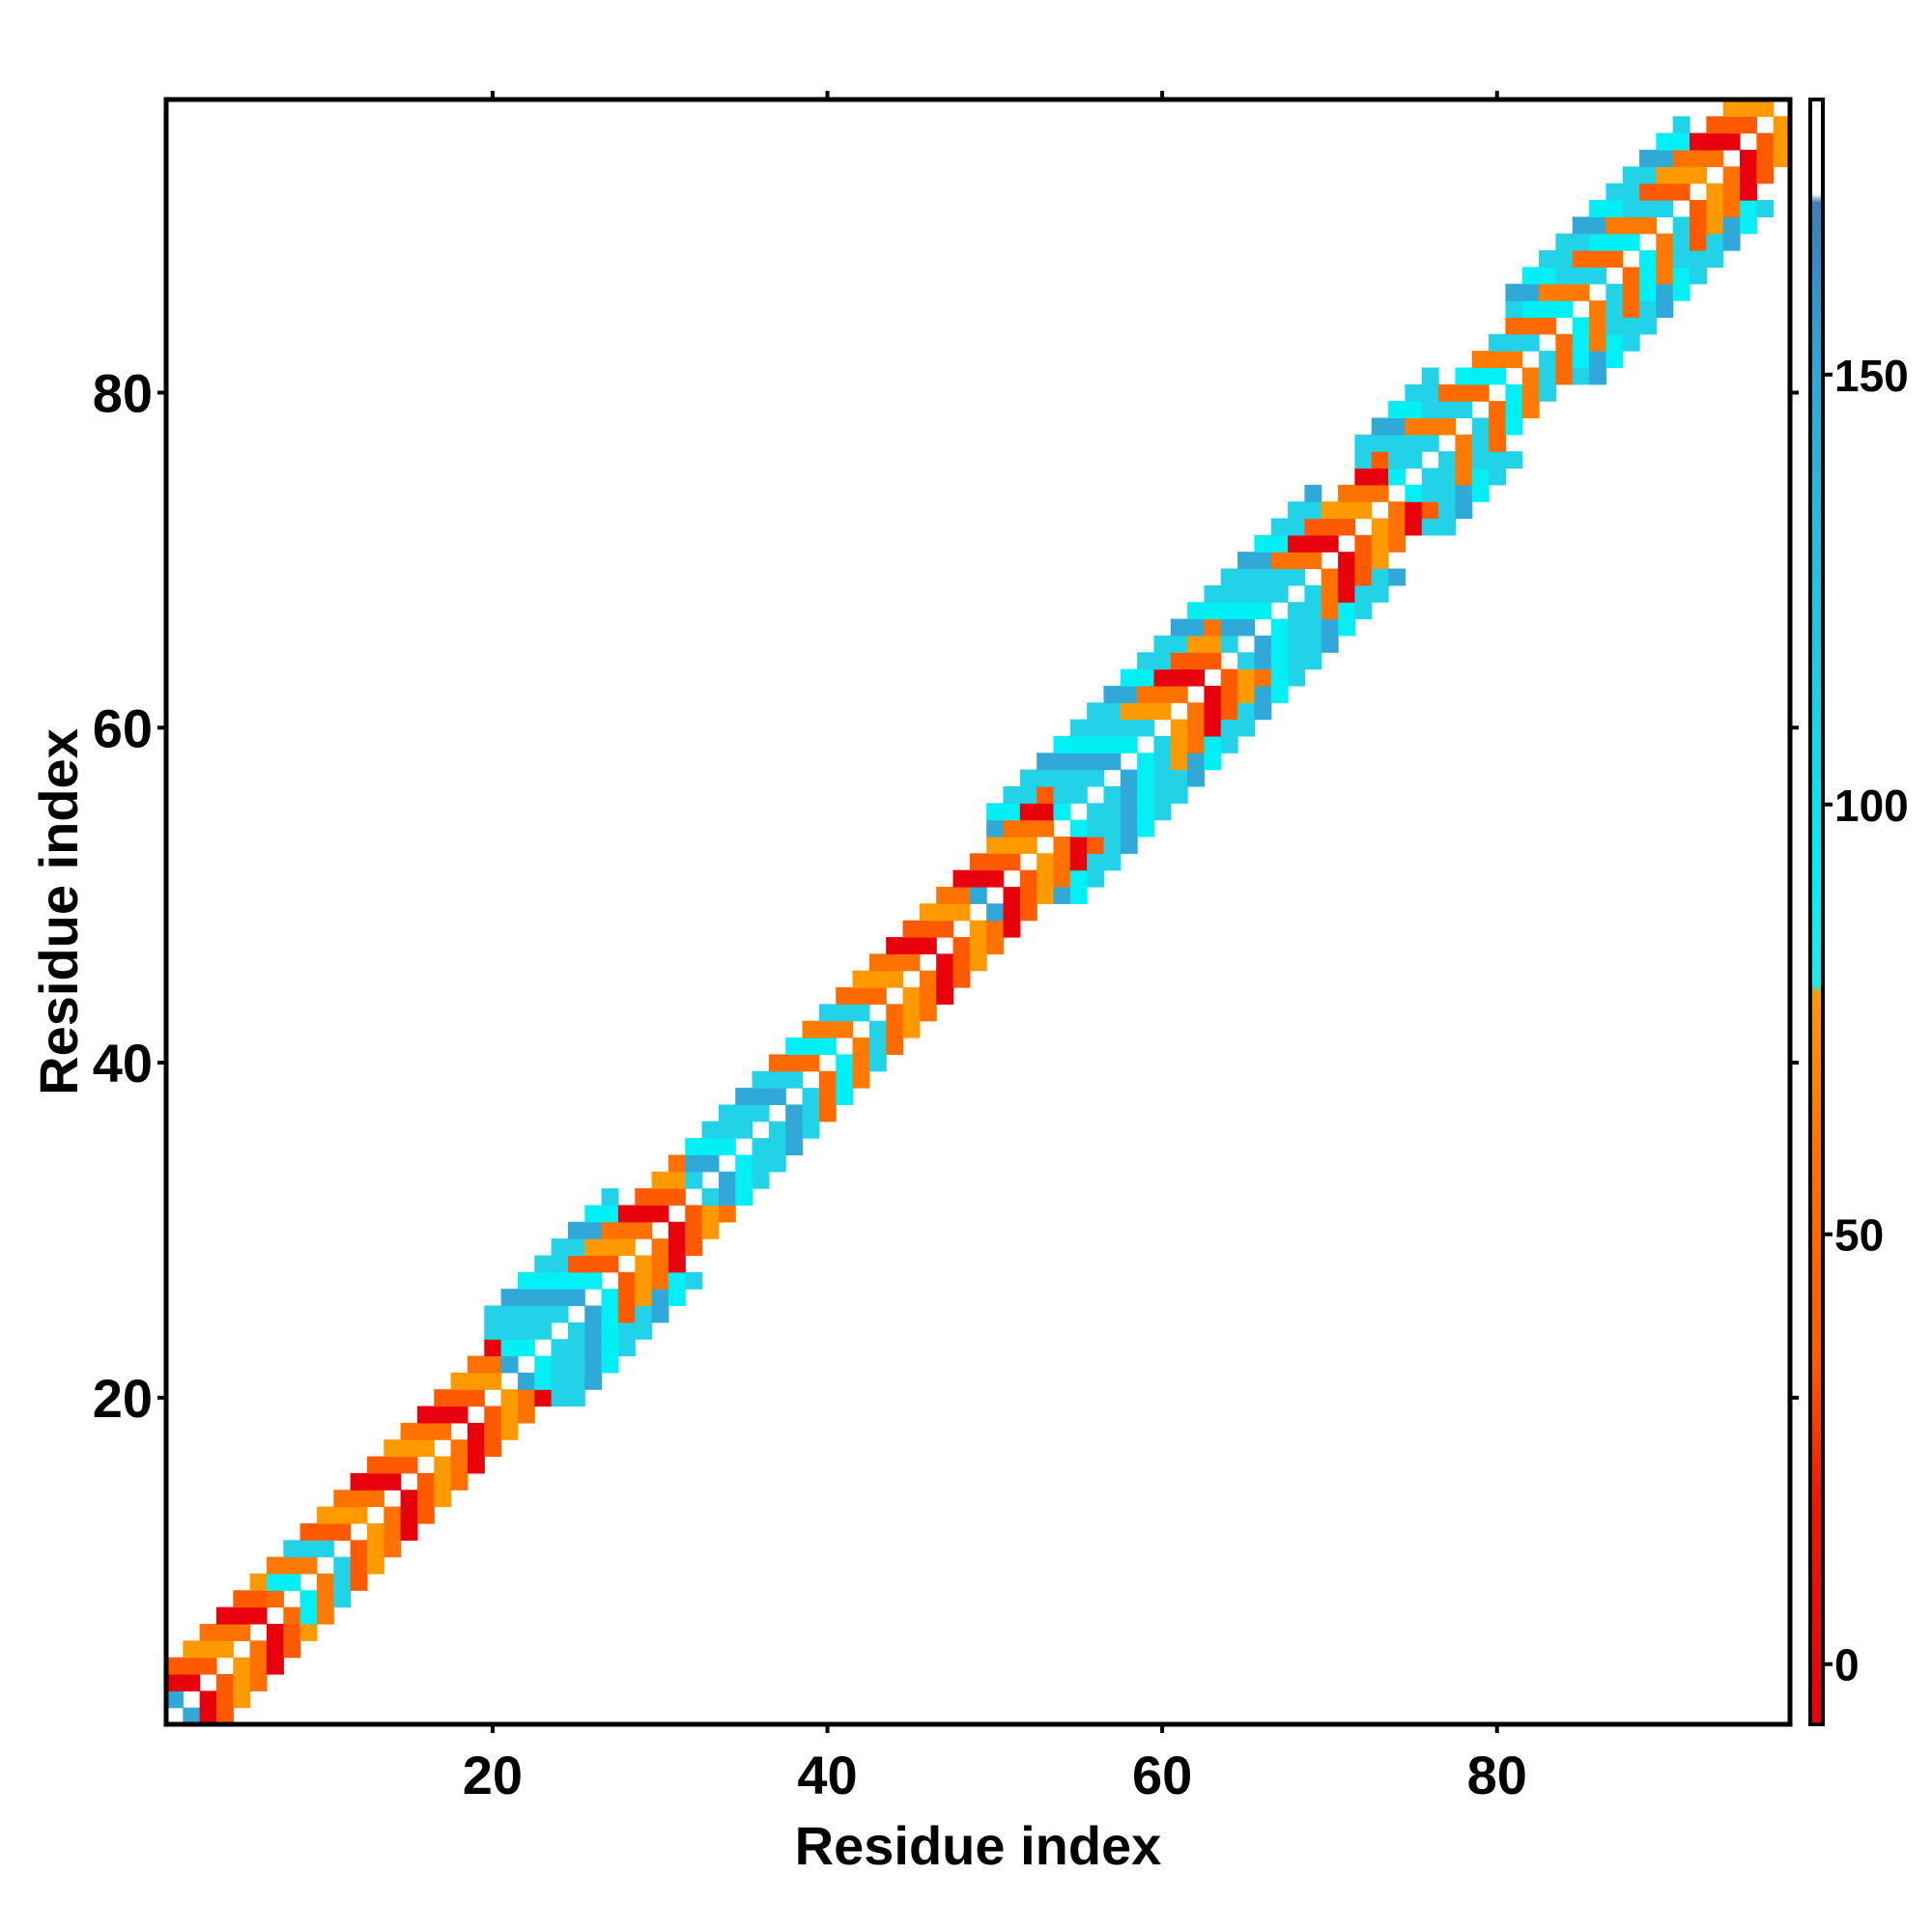  What do you see at coordinates (978, 1845) in the screenshot?
I see `x-axis-title: Residue index` at bounding box center [978, 1845].